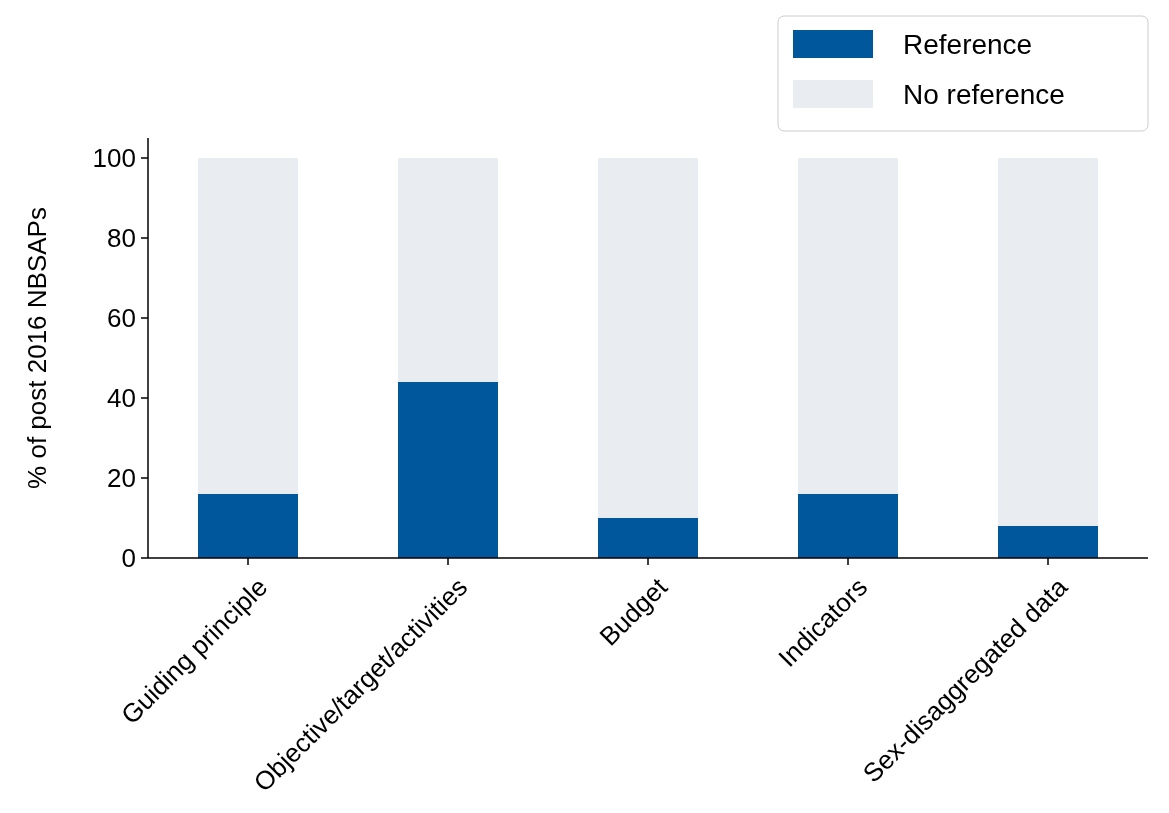 The width and height of the screenshot is (1169, 813). What do you see at coordinates (128, 558) in the screenshot?
I see `y-tick-label: 0` at bounding box center [128, 558].